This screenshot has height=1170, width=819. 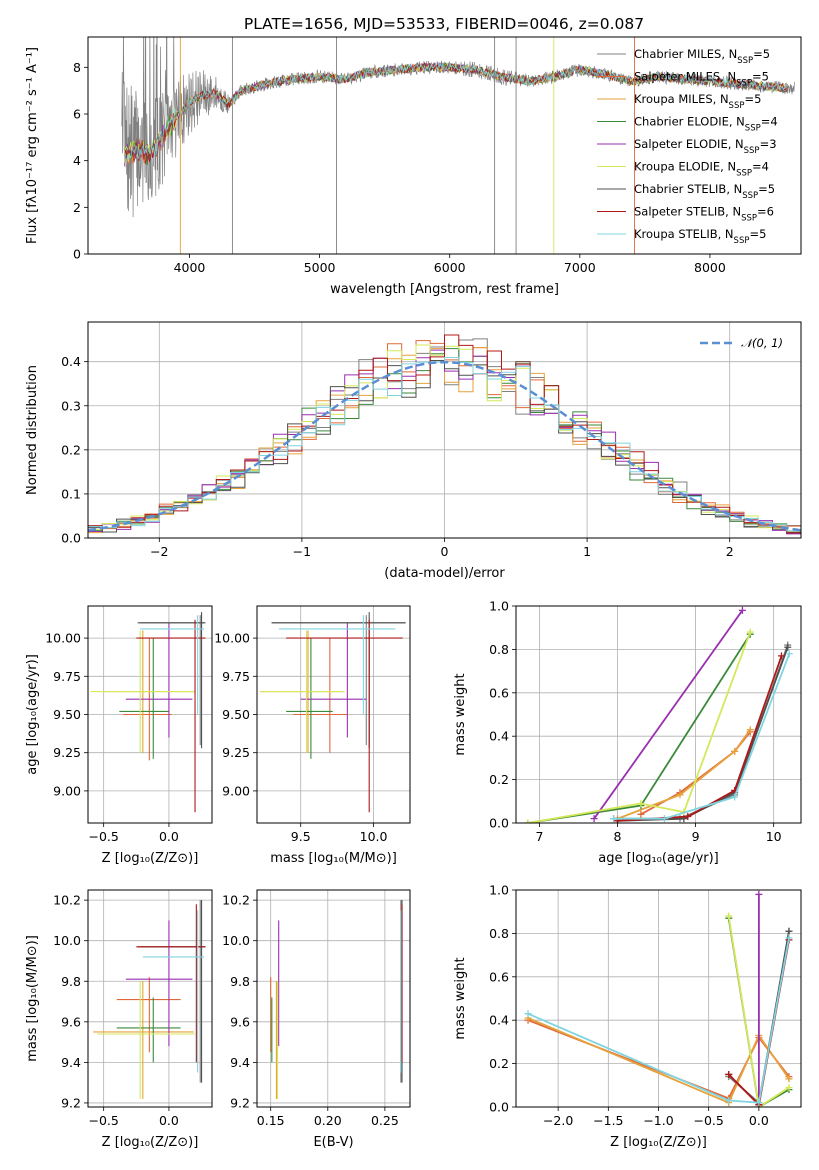 I want to click on x-tick-label: 6000, so click(x=450, y=267).